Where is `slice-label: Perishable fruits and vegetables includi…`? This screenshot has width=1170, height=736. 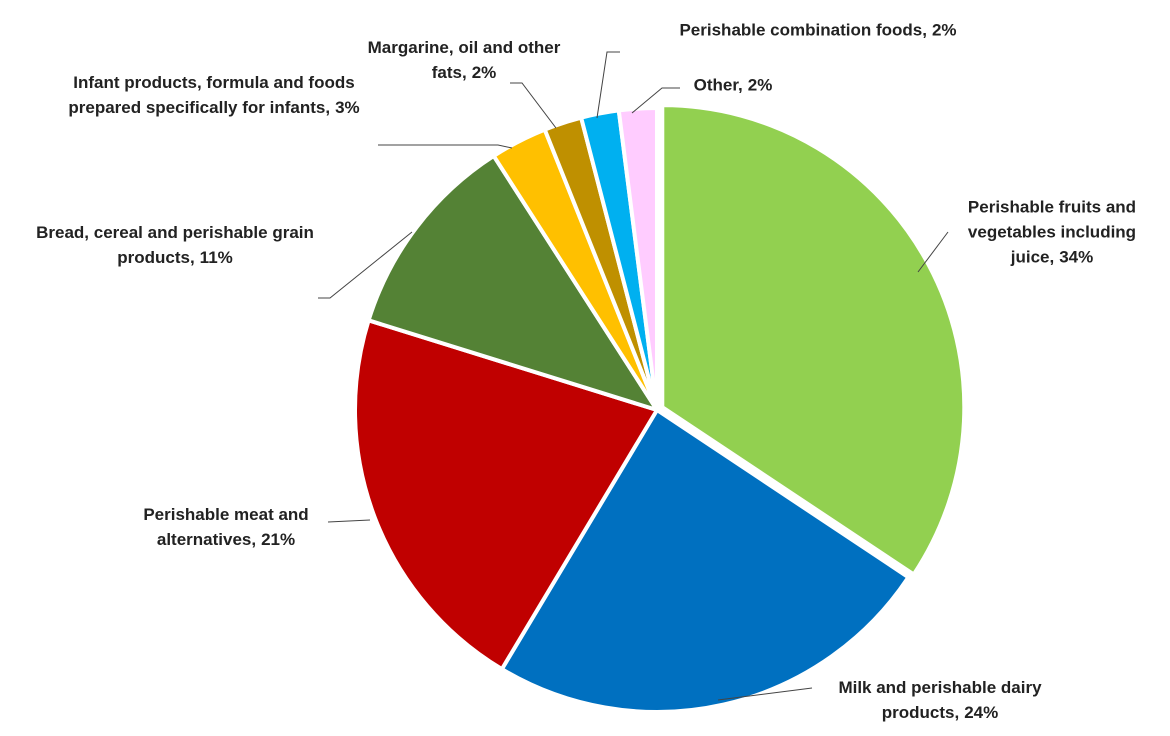
slice-label: Perishable fruits and vegetables includi… is located at coordinates (1052, 232).